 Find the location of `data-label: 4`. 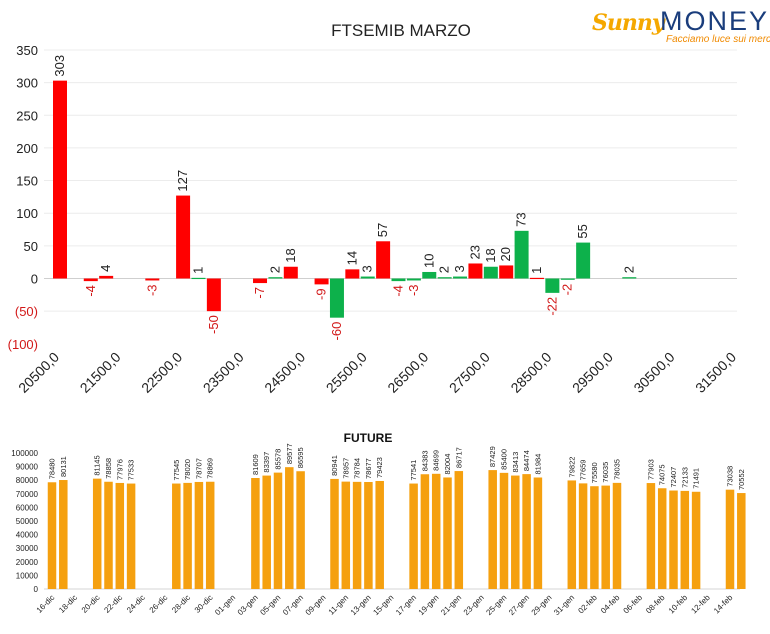

data-label: 4 is located at coordinates (105, 268).